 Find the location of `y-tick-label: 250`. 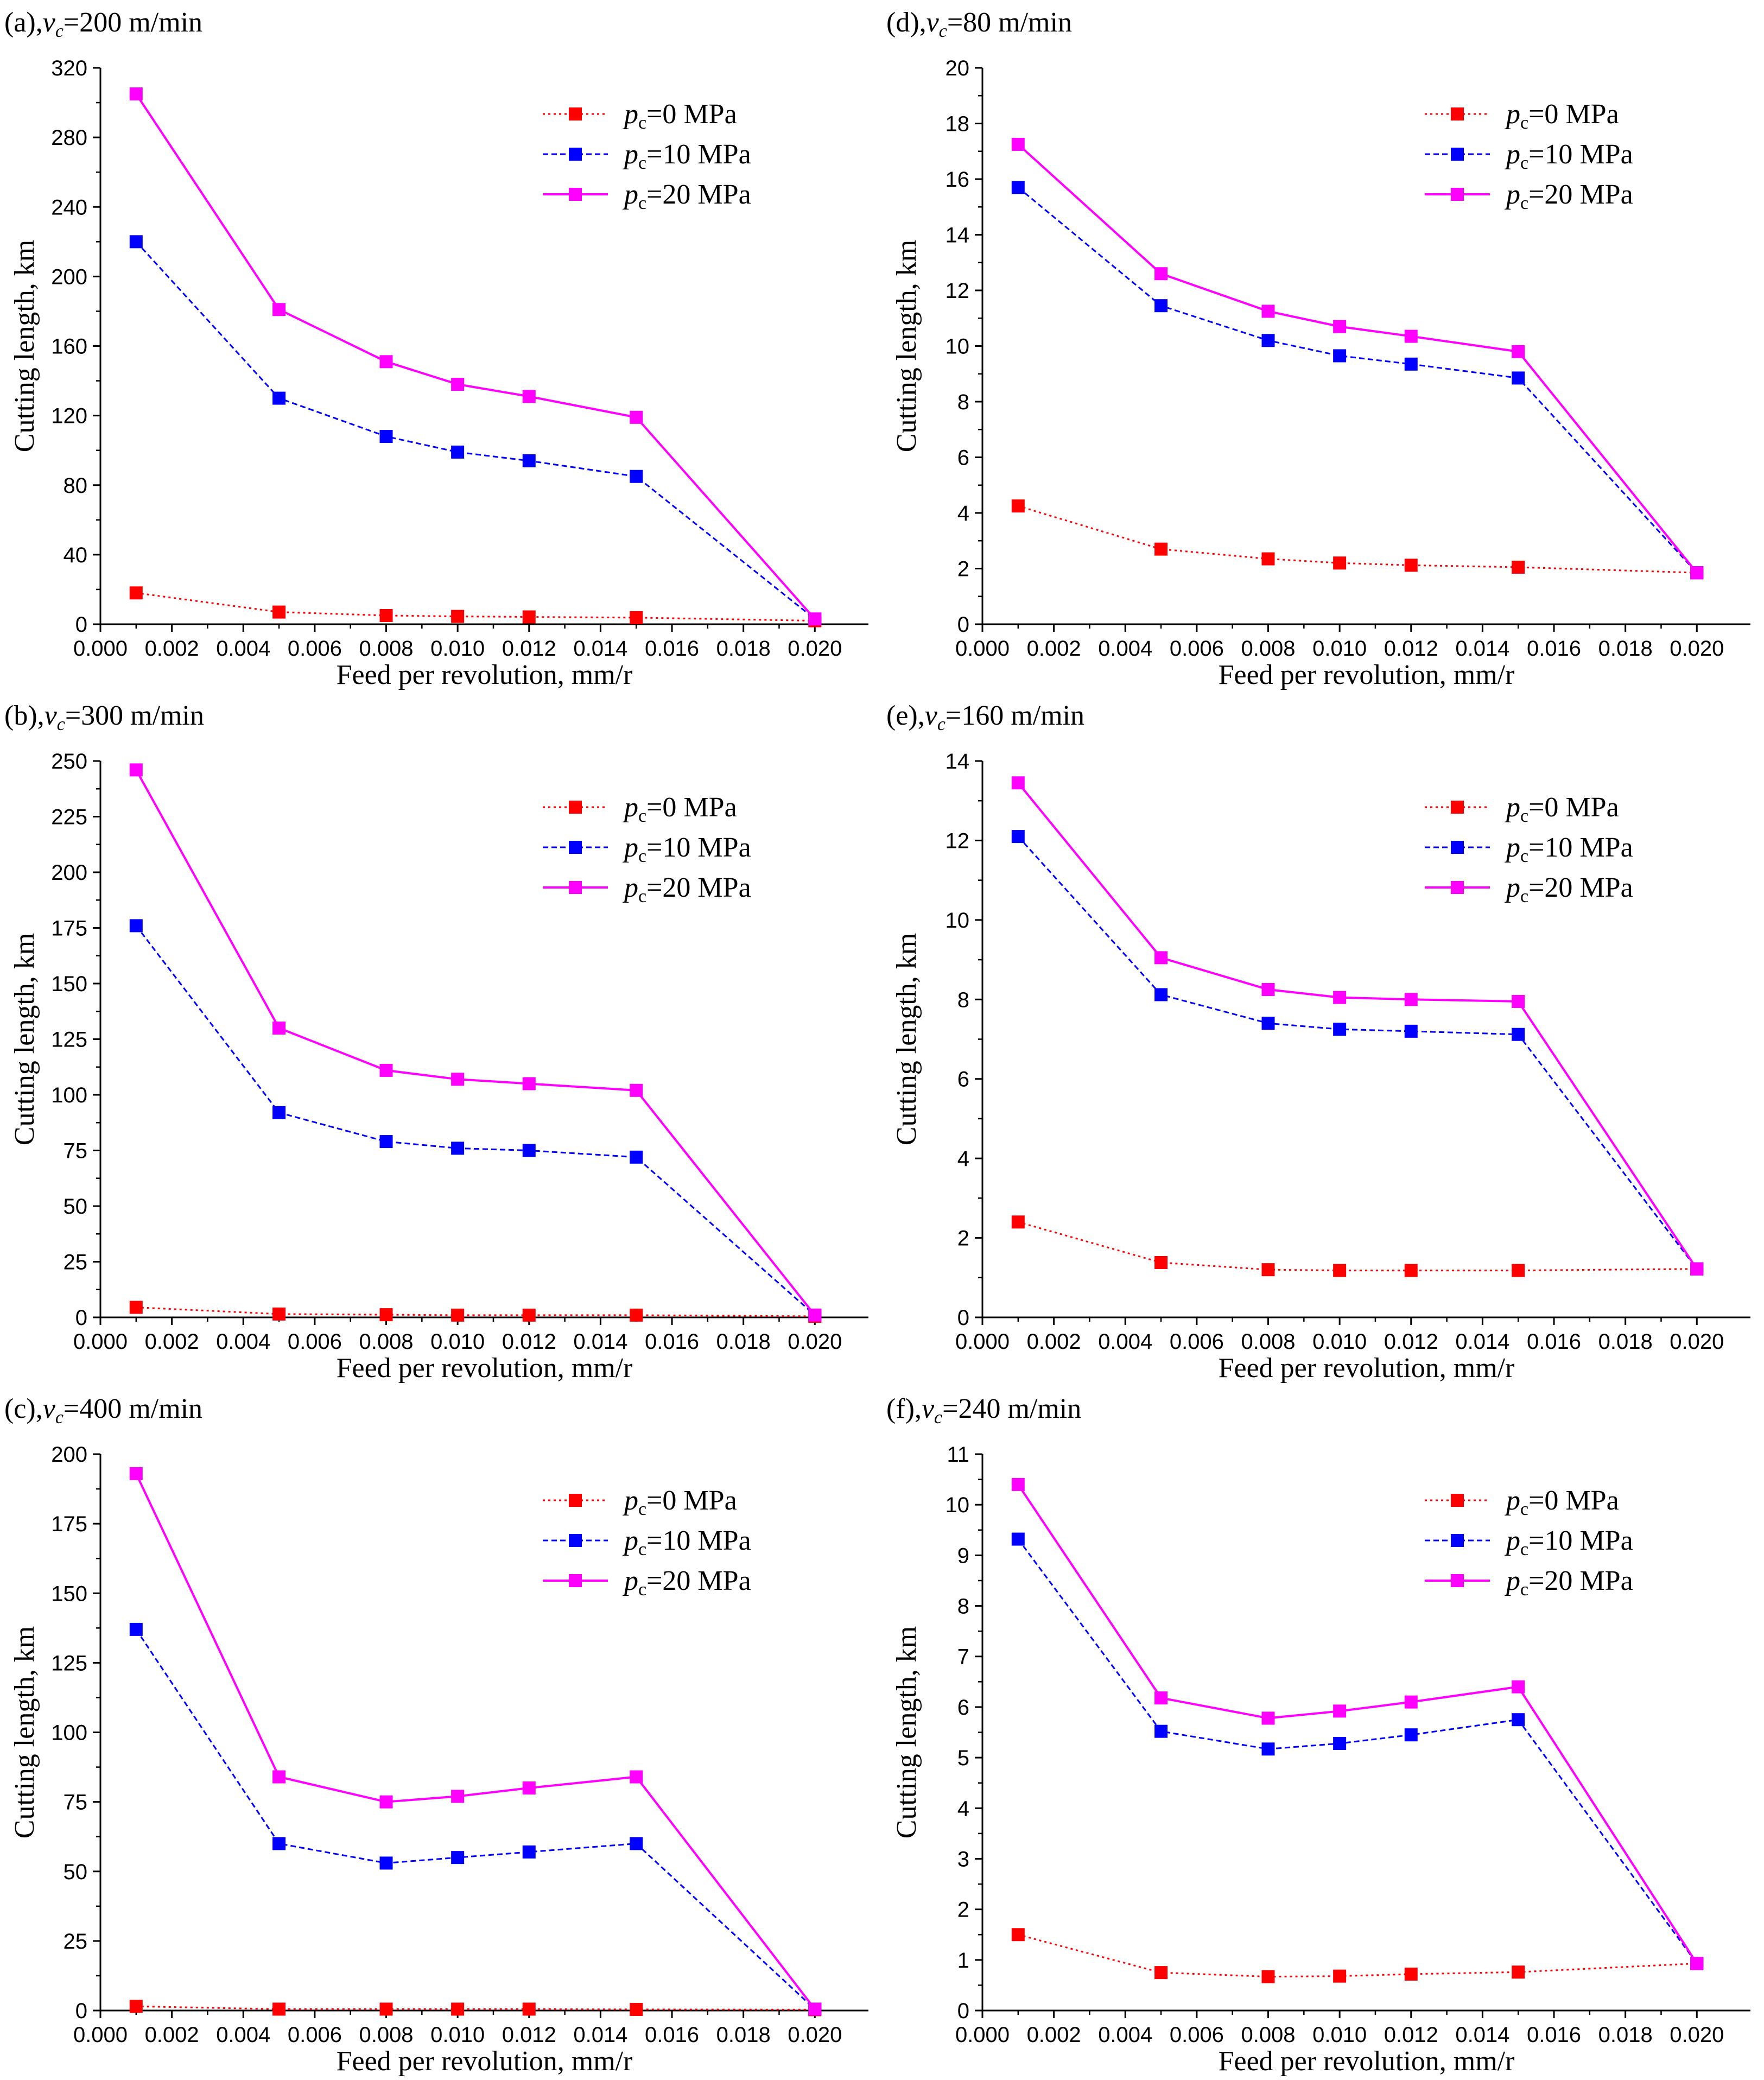

y-tick-label: 250 is located at coordinates (69, 761).